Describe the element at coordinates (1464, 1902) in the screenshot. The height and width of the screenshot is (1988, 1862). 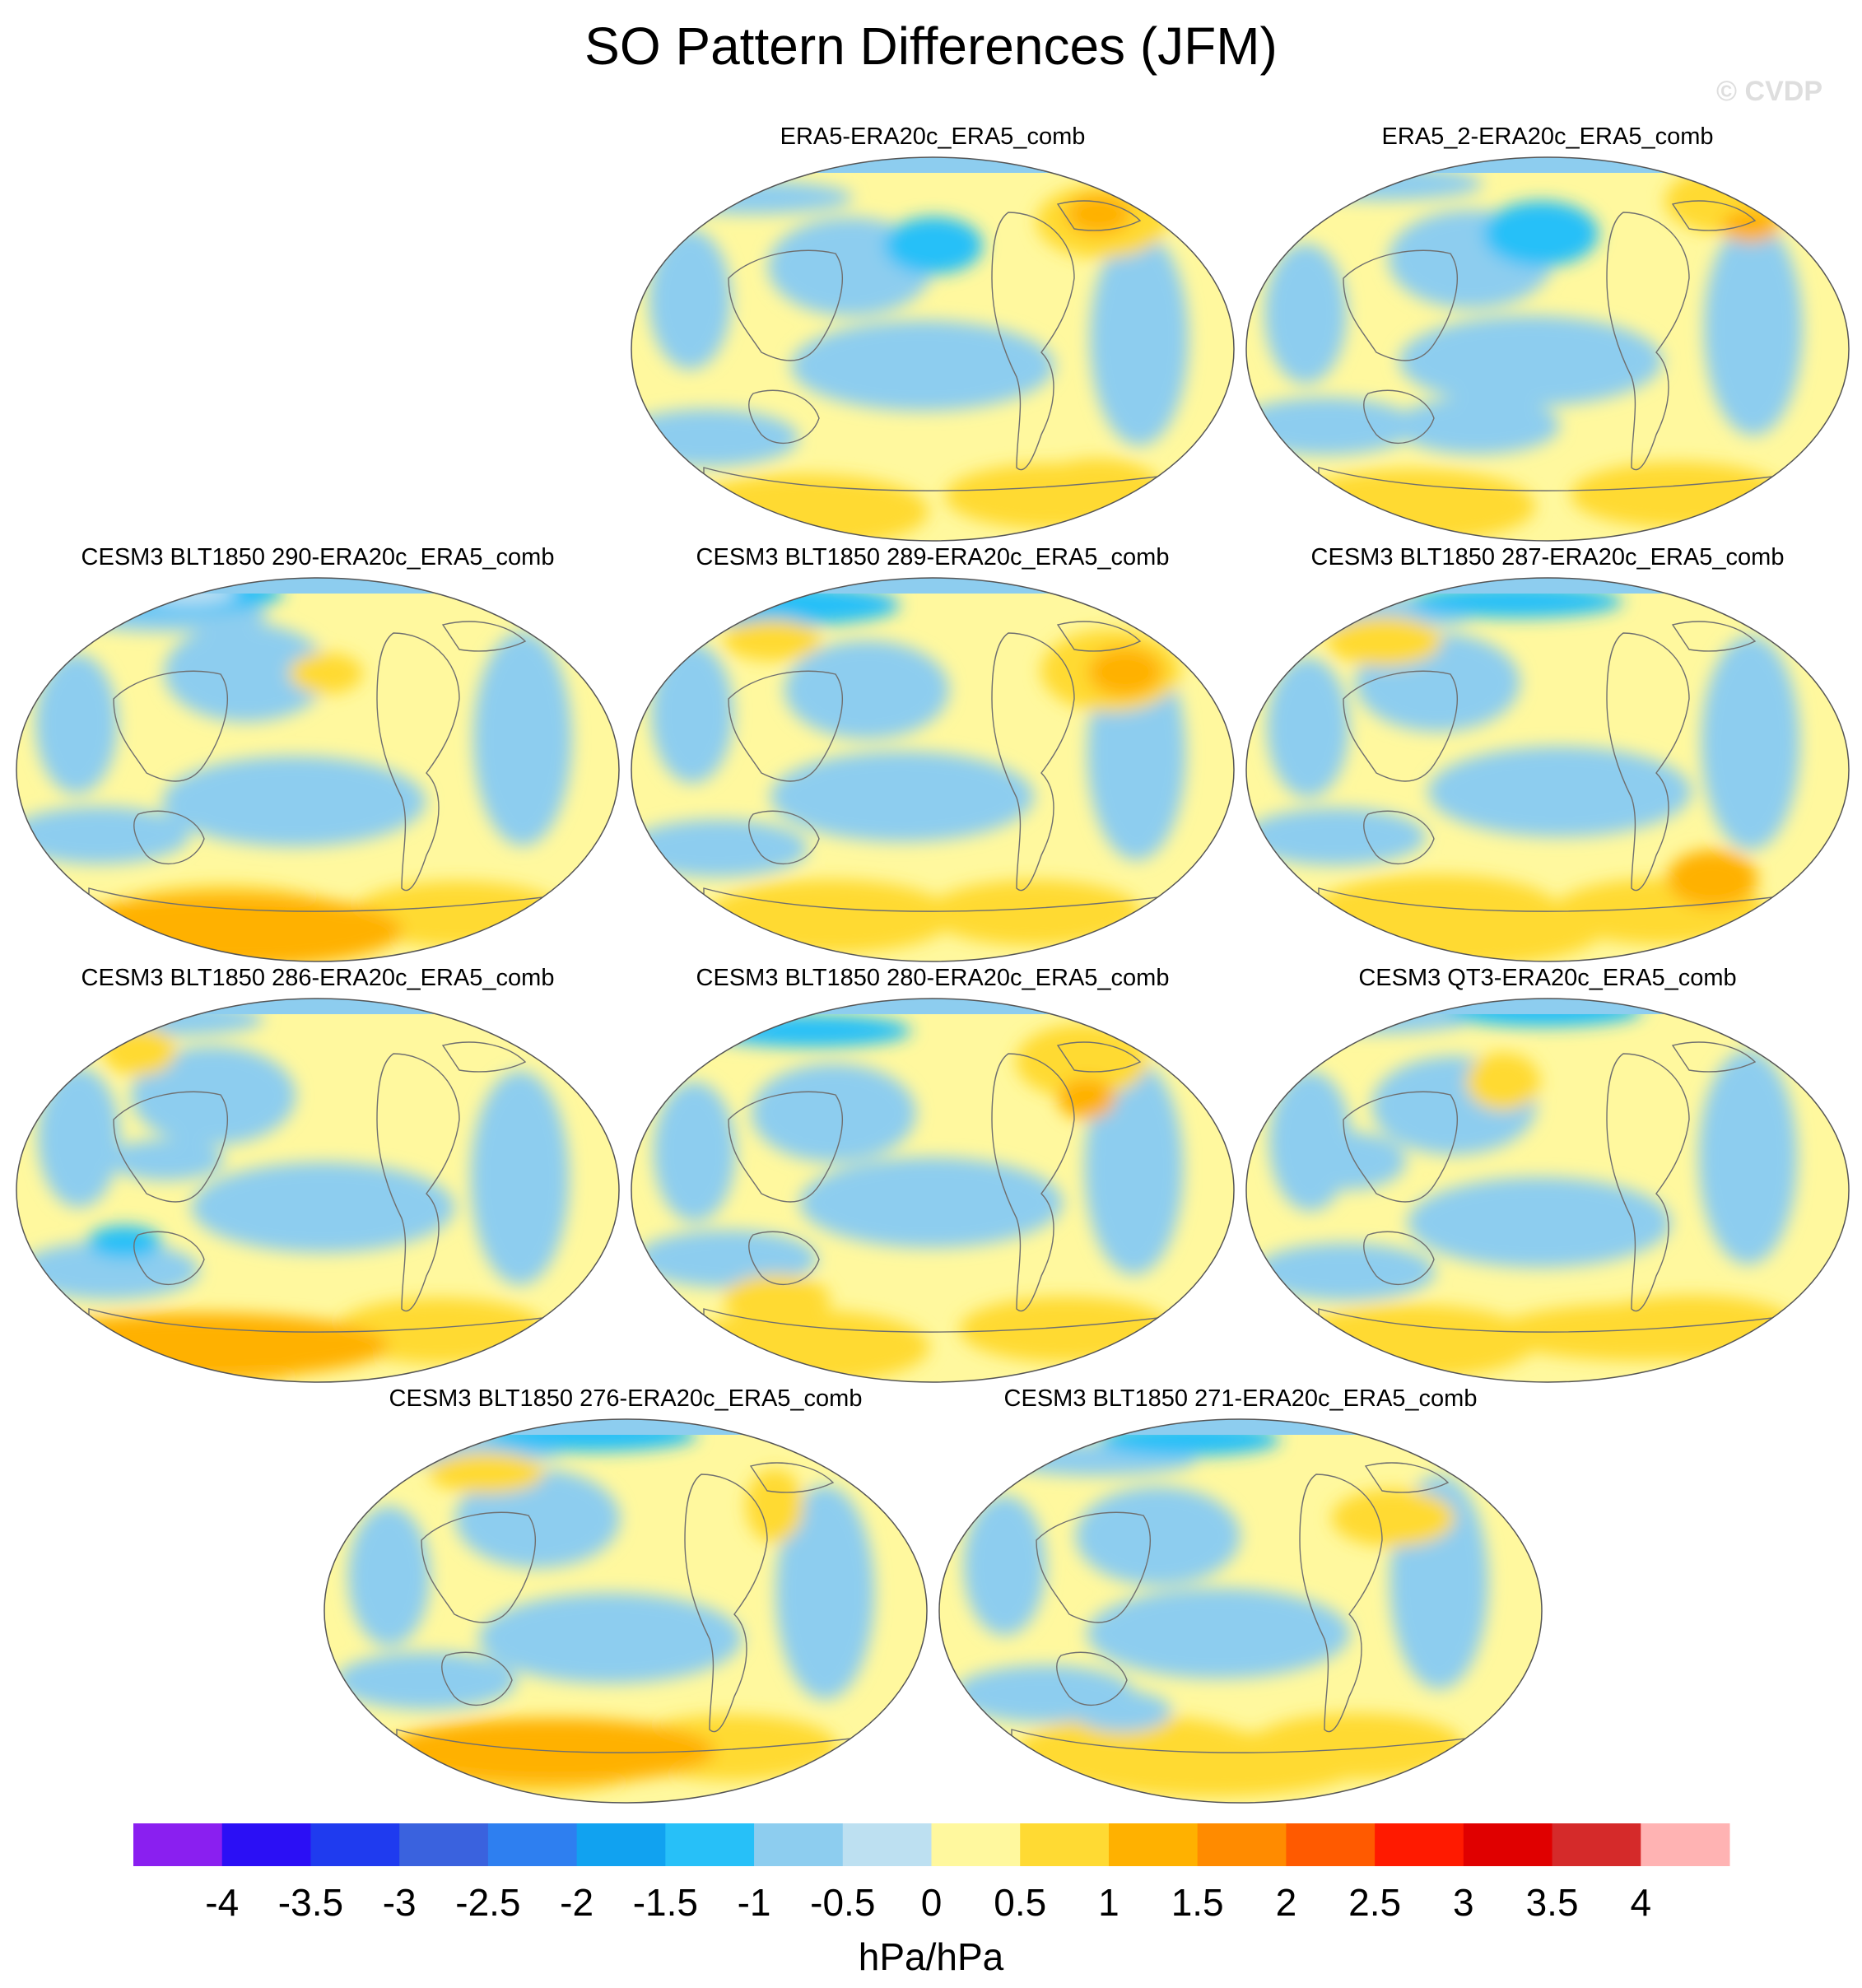
I see `colorbar-tick-label: 3` at that location.